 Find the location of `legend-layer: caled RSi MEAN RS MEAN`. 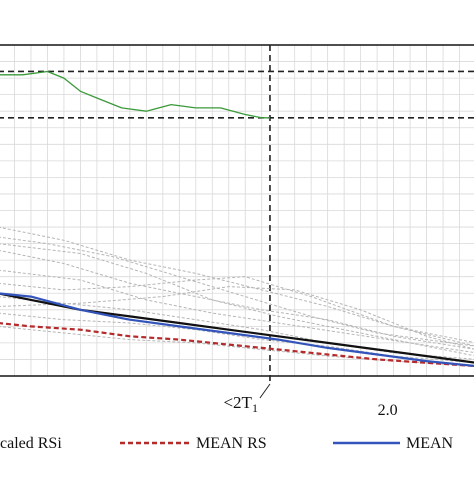

legend-layer: caled RSi MEAN RS MEAN is located at coordinates (227, 443).